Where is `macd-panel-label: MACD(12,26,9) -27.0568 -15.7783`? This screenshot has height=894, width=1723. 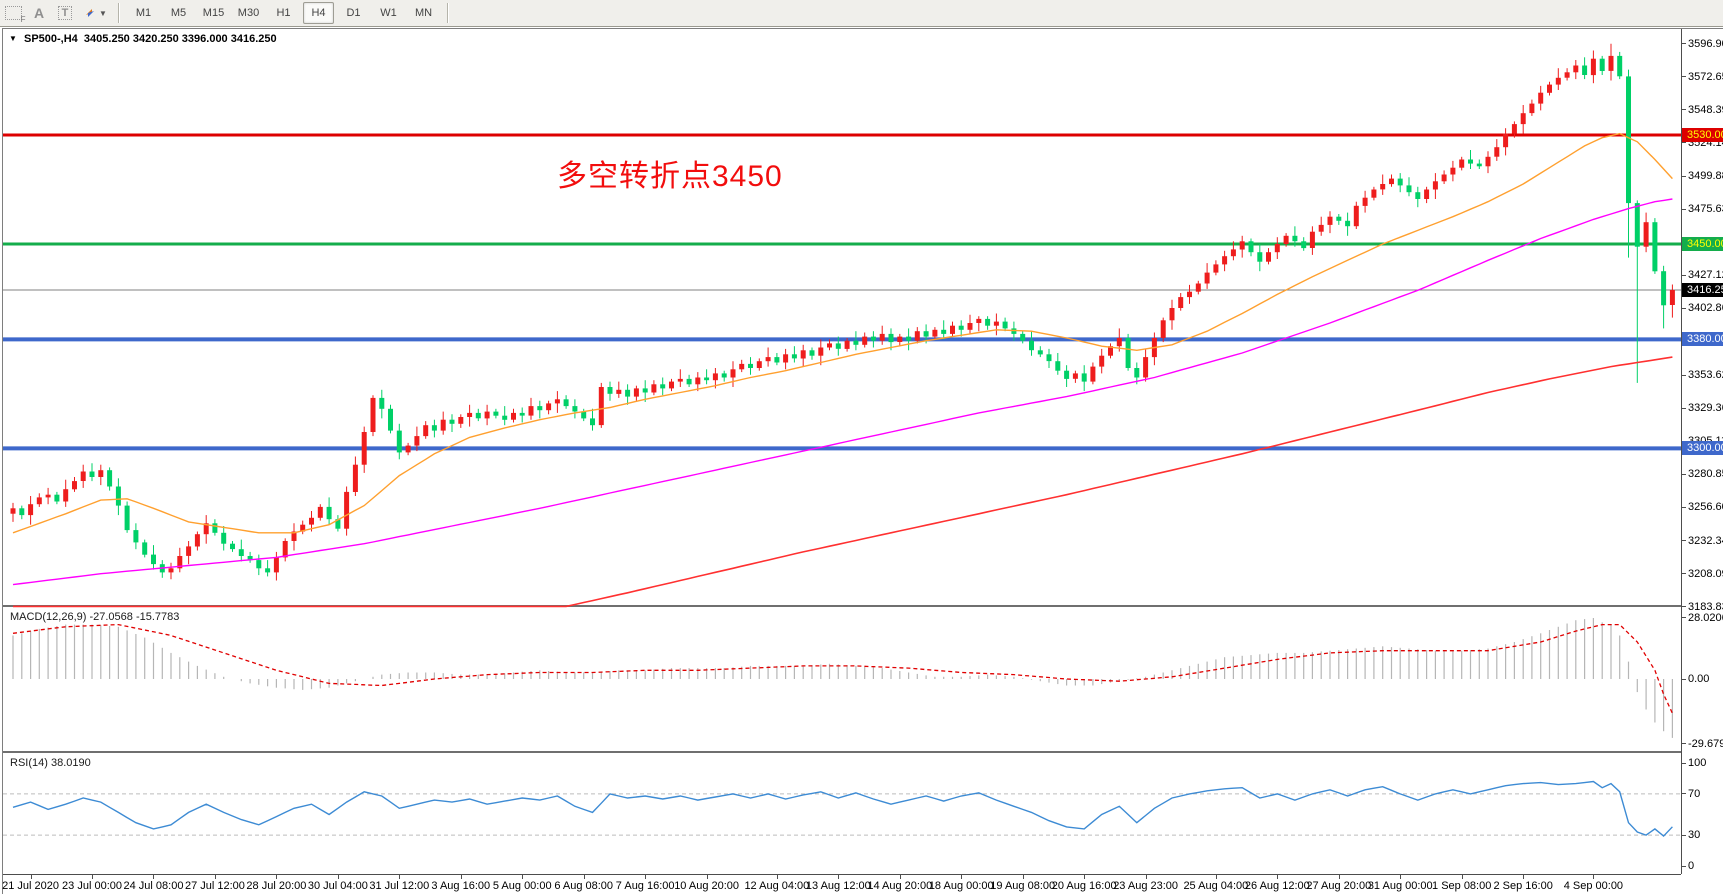 macd-panel-label: MACD(12,26,9) -27.0568 -15.7783 is located at coordinates (95, 617).